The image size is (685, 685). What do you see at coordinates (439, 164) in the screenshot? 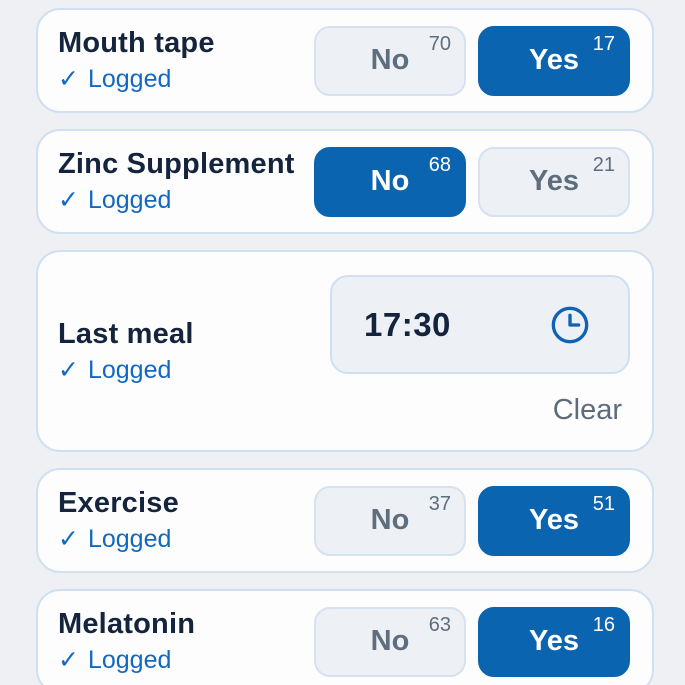
I see `no-count: 68` at bounding box center [439, 164].